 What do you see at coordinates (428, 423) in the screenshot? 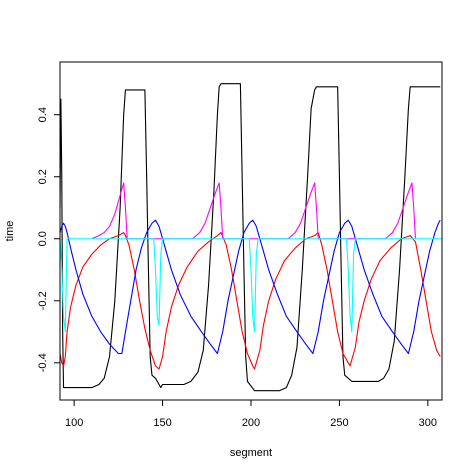
I see `x-tick-label: 300` at bounding box center [428, 423].